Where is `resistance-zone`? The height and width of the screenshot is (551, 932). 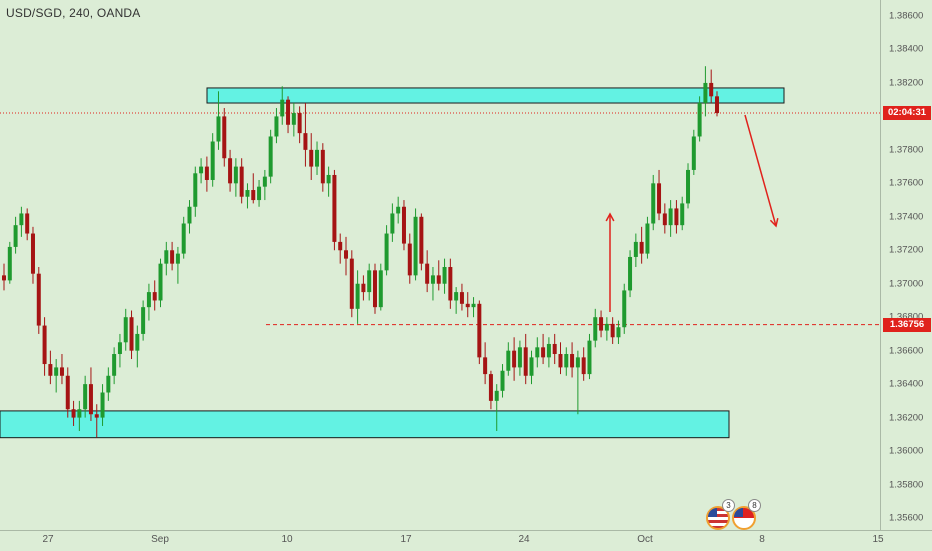
resistance-zone is located at coordinates (495, 95).